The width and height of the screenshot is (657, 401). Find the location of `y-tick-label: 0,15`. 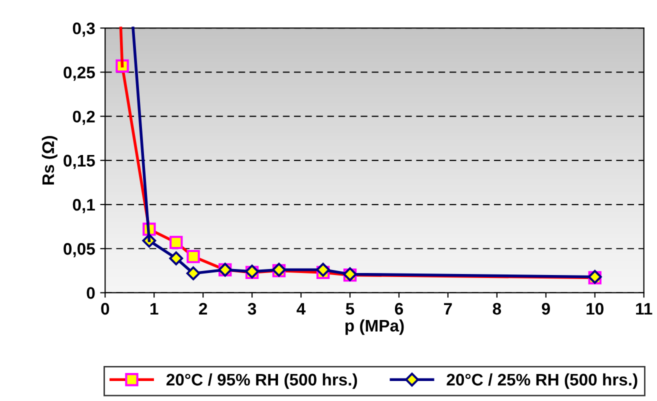

y-tick-label: 0,15 is located at coordinates (79, 162).